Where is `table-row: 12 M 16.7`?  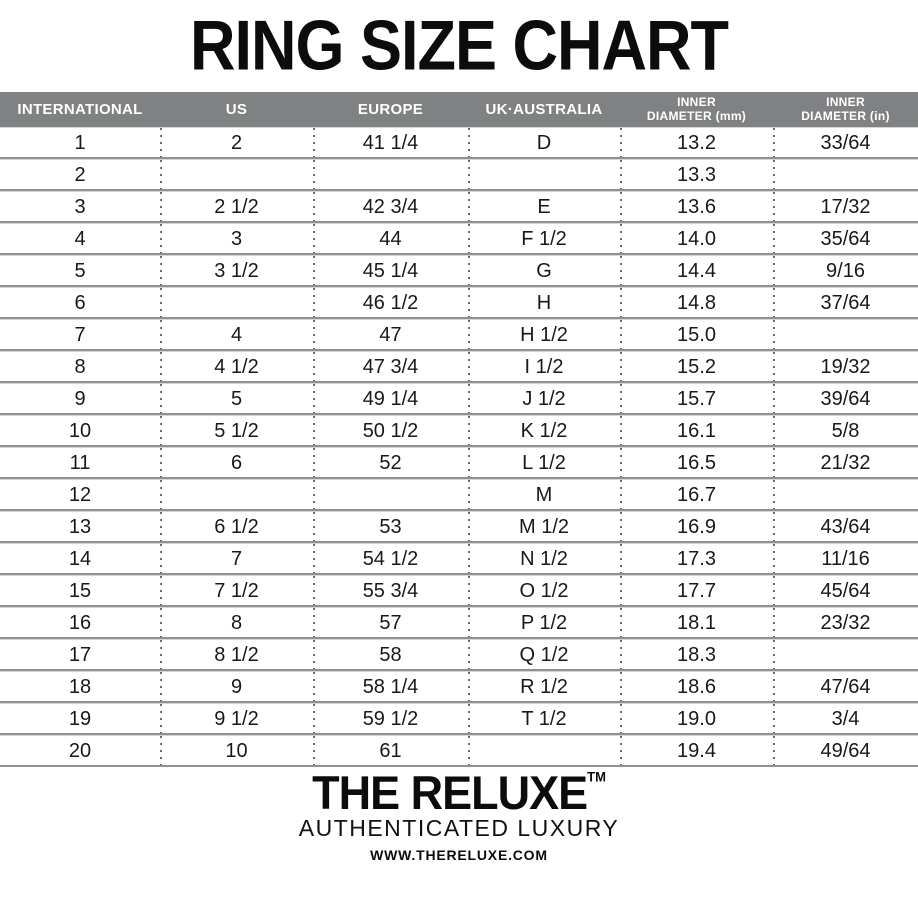 table-row: 12 M 16.7 is located at coordinates (459, 495).